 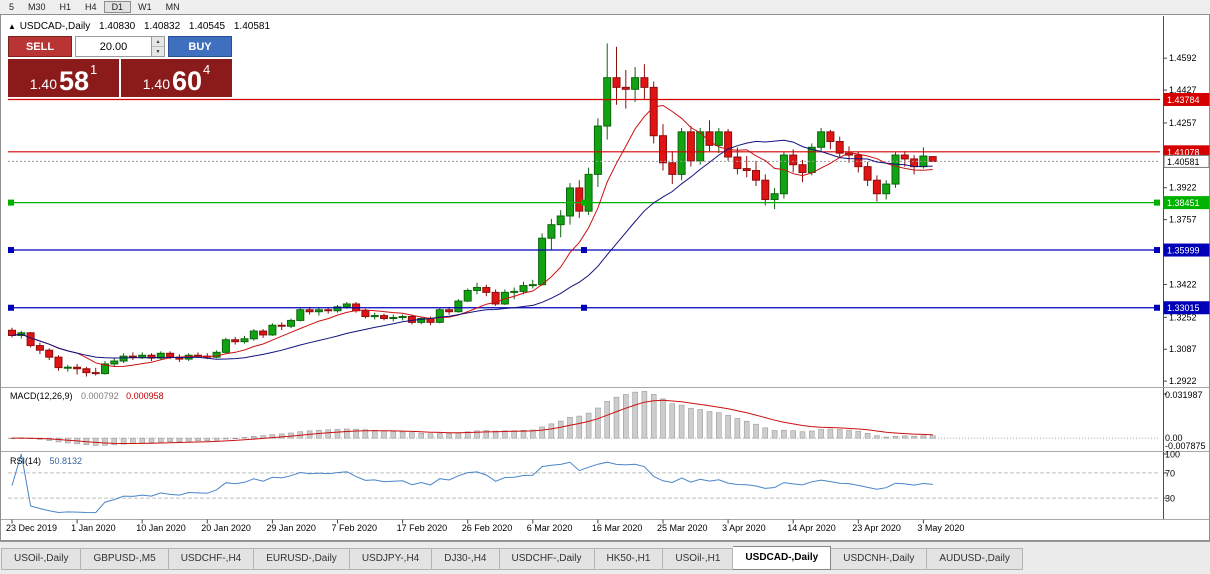 What do you see at coordinates (120, 66) in the screenshot?
I see `one-click-trading-panel: SELL 20.00 ▲ ▼ BUY 1.40 58 1 1.40 60 4` at bounding box center [120, 66].